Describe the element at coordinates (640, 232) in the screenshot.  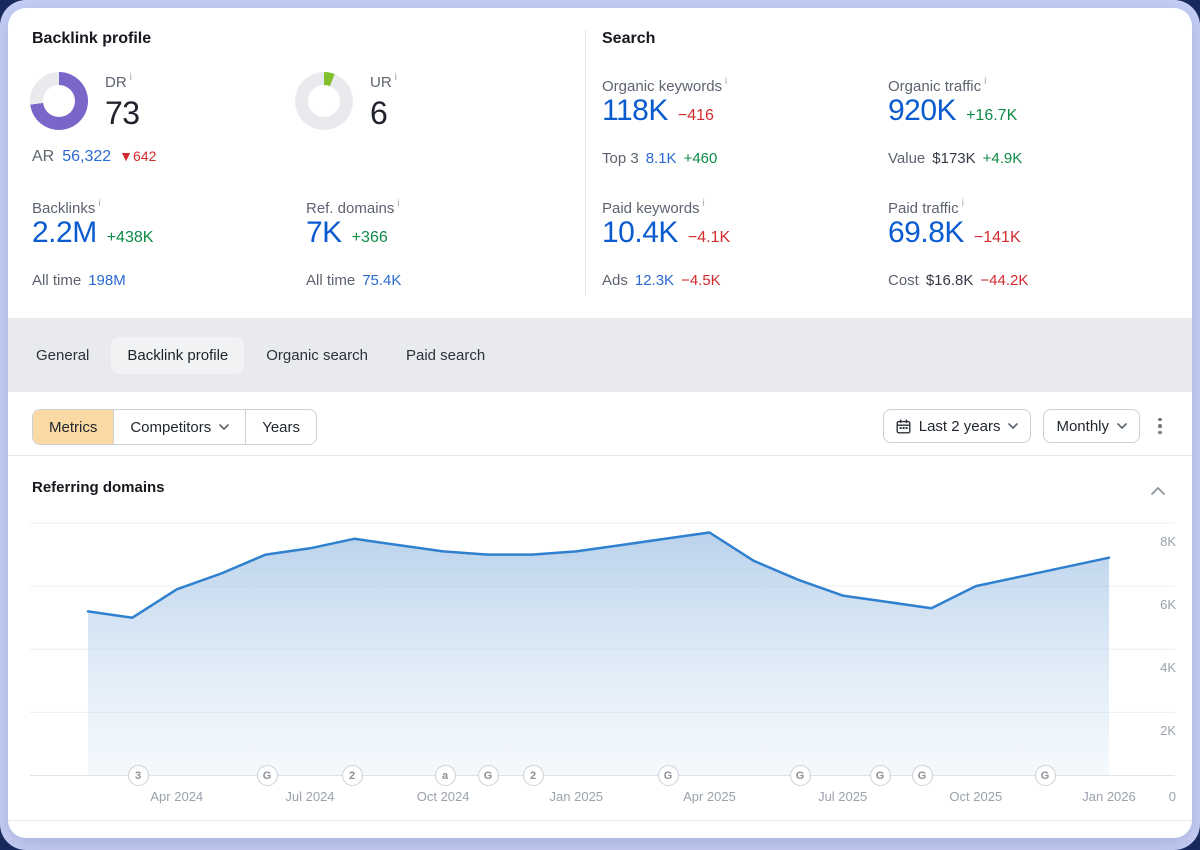
I see `paid-keywords-value: 10.4K` at that location.